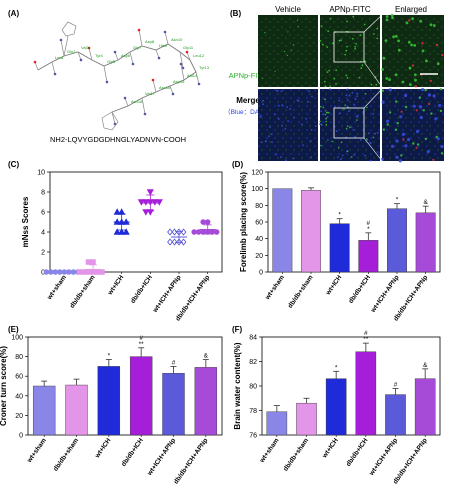  Describe the element at coordinates (350, 9) in the screenshot. I see `col-header-apnp-fitc: APNp-FITC` at that location.